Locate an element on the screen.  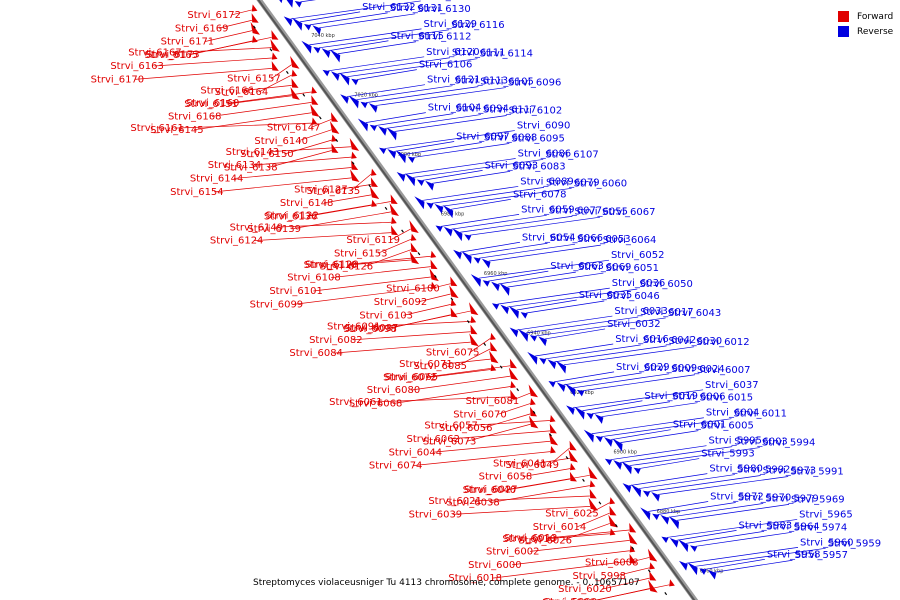
forward-gene-label: Strvi_6150 is located at coordinates (267, 154).